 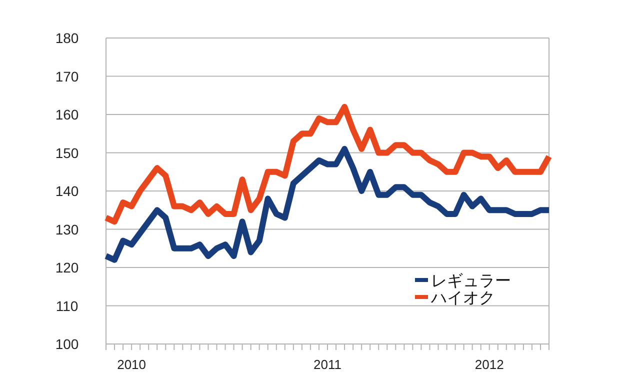 I want to click on y-tick-label: 160, so click(x=67, y=114).